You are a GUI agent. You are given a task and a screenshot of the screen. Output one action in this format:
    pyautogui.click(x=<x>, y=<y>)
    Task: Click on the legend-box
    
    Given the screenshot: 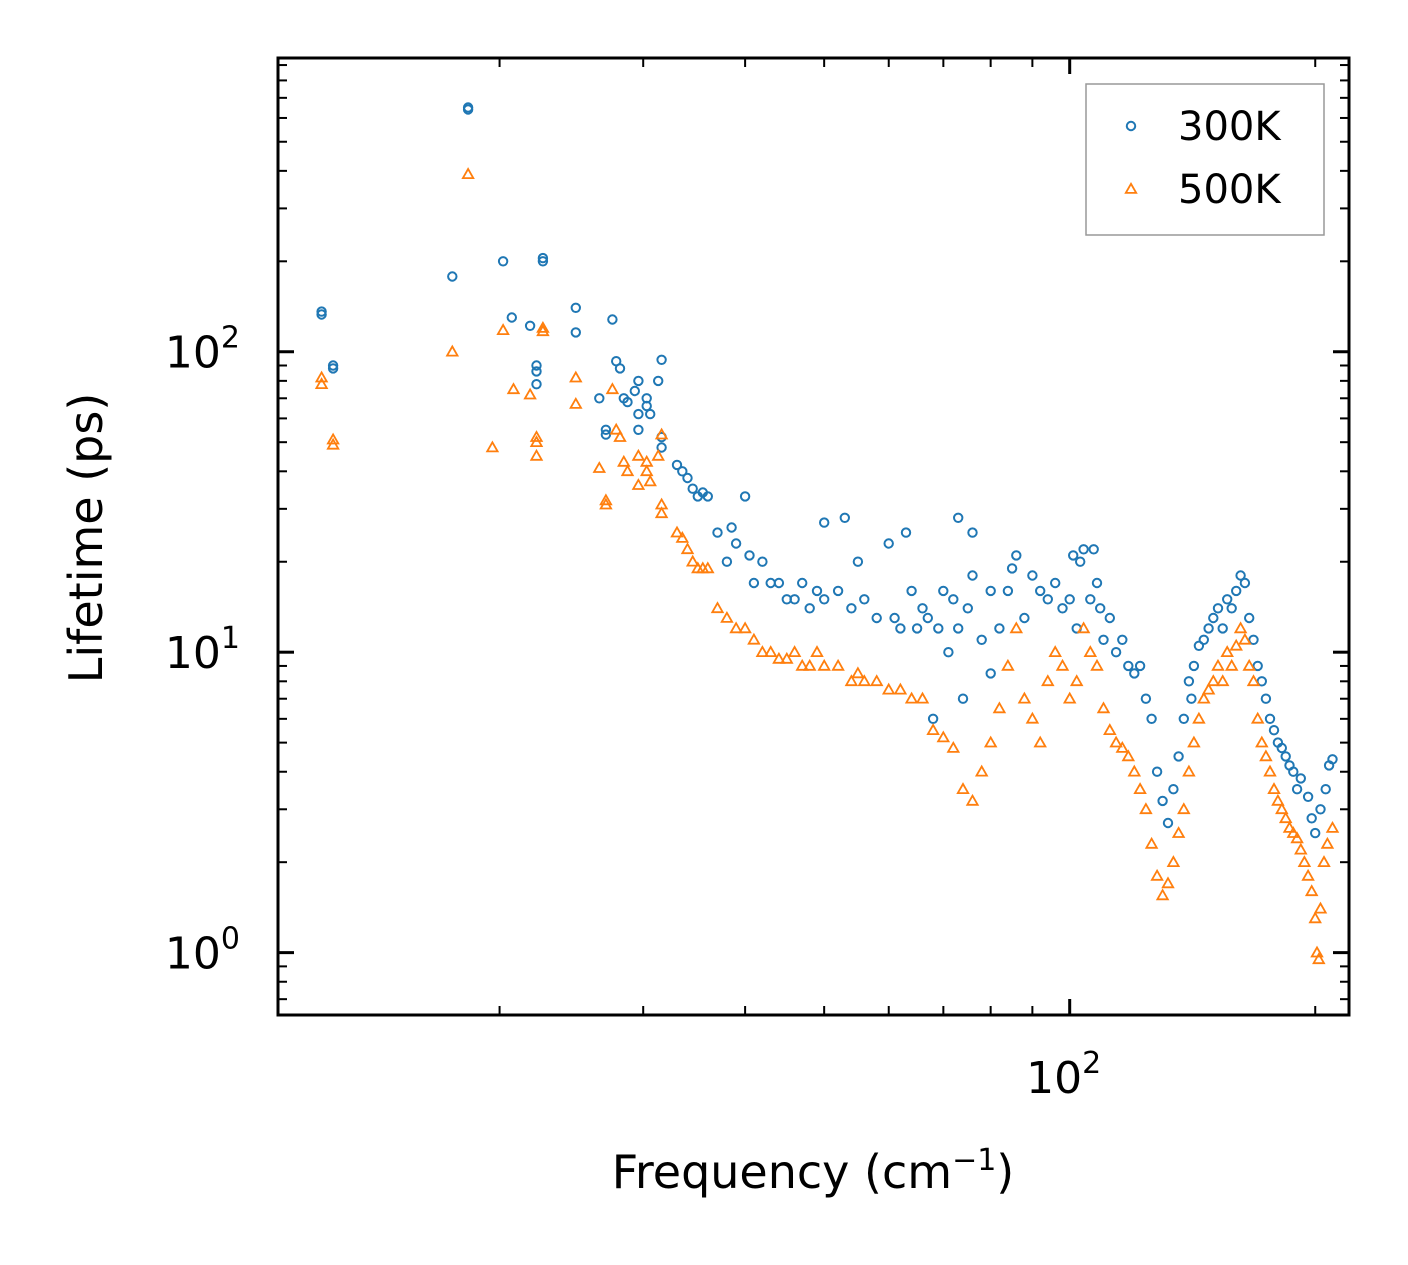 What is the action you would take?
    pyautogui.click(x=1205, y=159)
    